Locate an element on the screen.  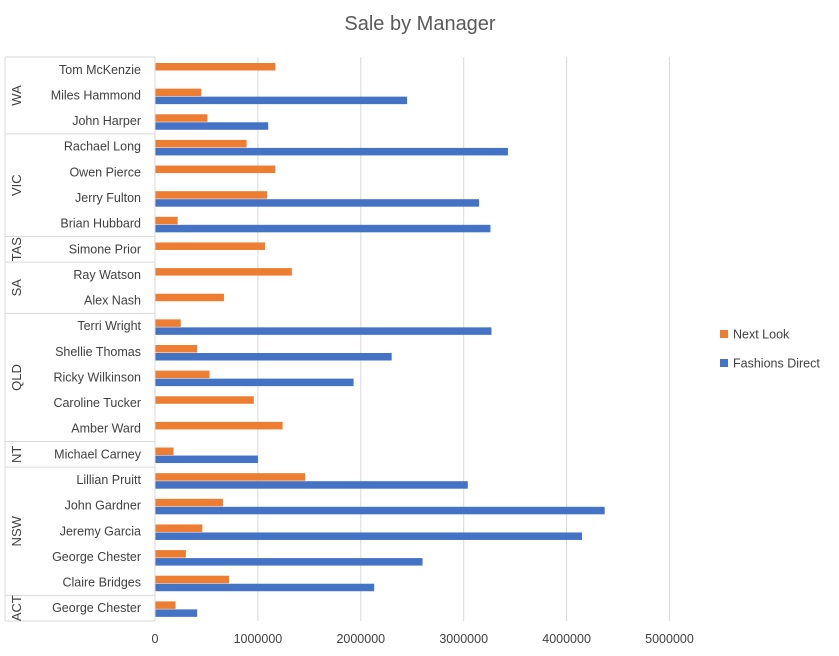
group-label: WA is located at coordinates (16, 95).